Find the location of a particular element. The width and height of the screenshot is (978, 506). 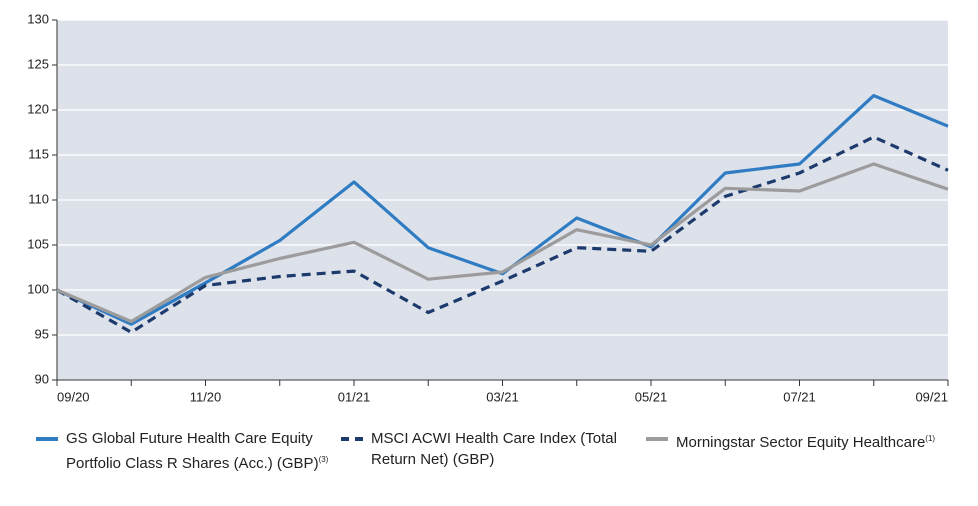

x-tick-label: 03/21 is located at coordinates (502, 396).